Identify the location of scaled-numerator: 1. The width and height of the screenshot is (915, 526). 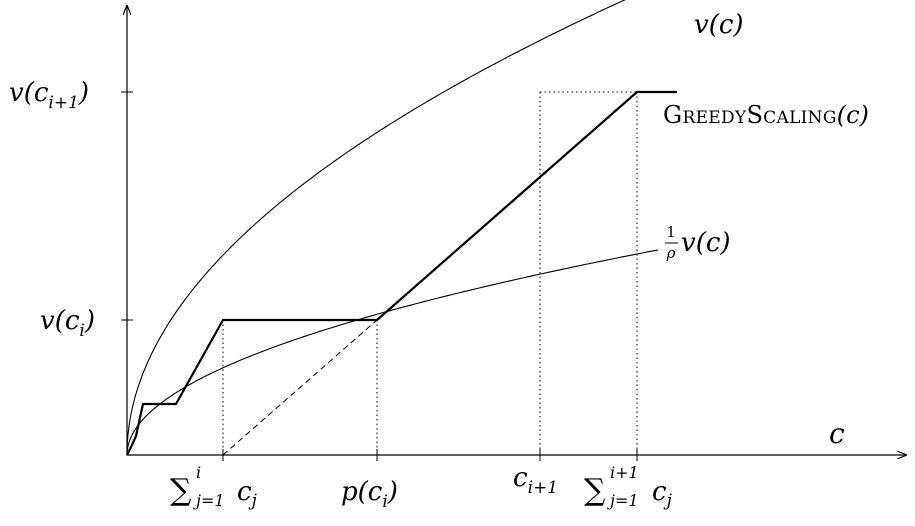
(671, 232).